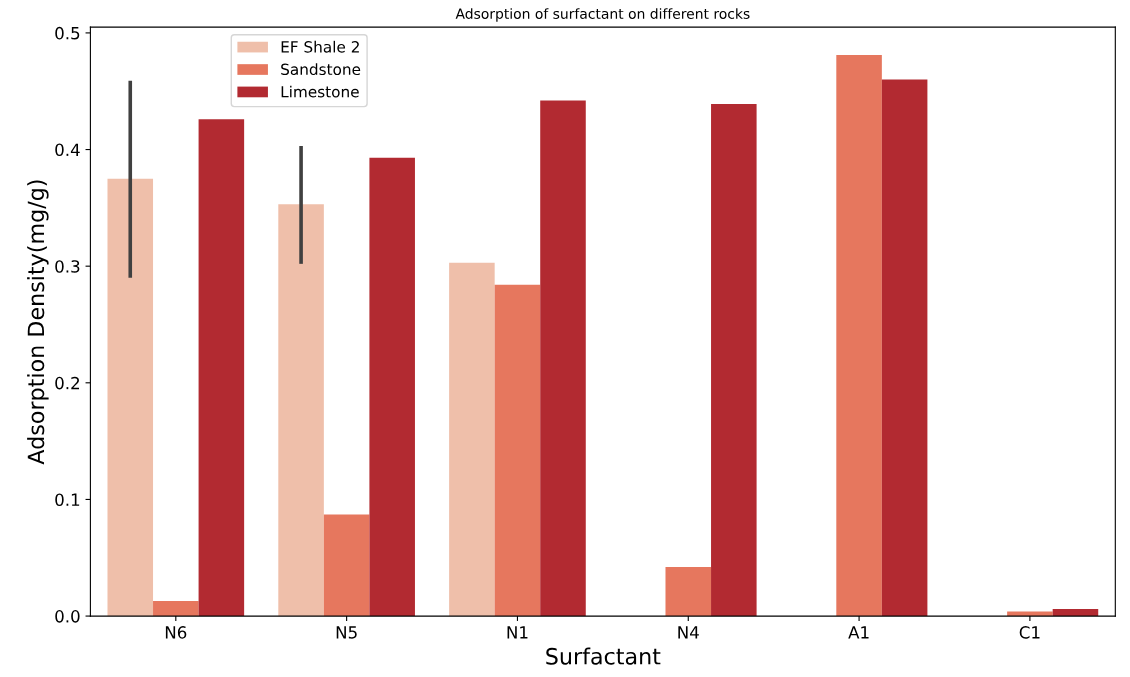 This screenshot has height=677, width=1130. Describe the element at coordinates (1029, 632) in the screenshot. I see `x-tick-label: C1` at that location.